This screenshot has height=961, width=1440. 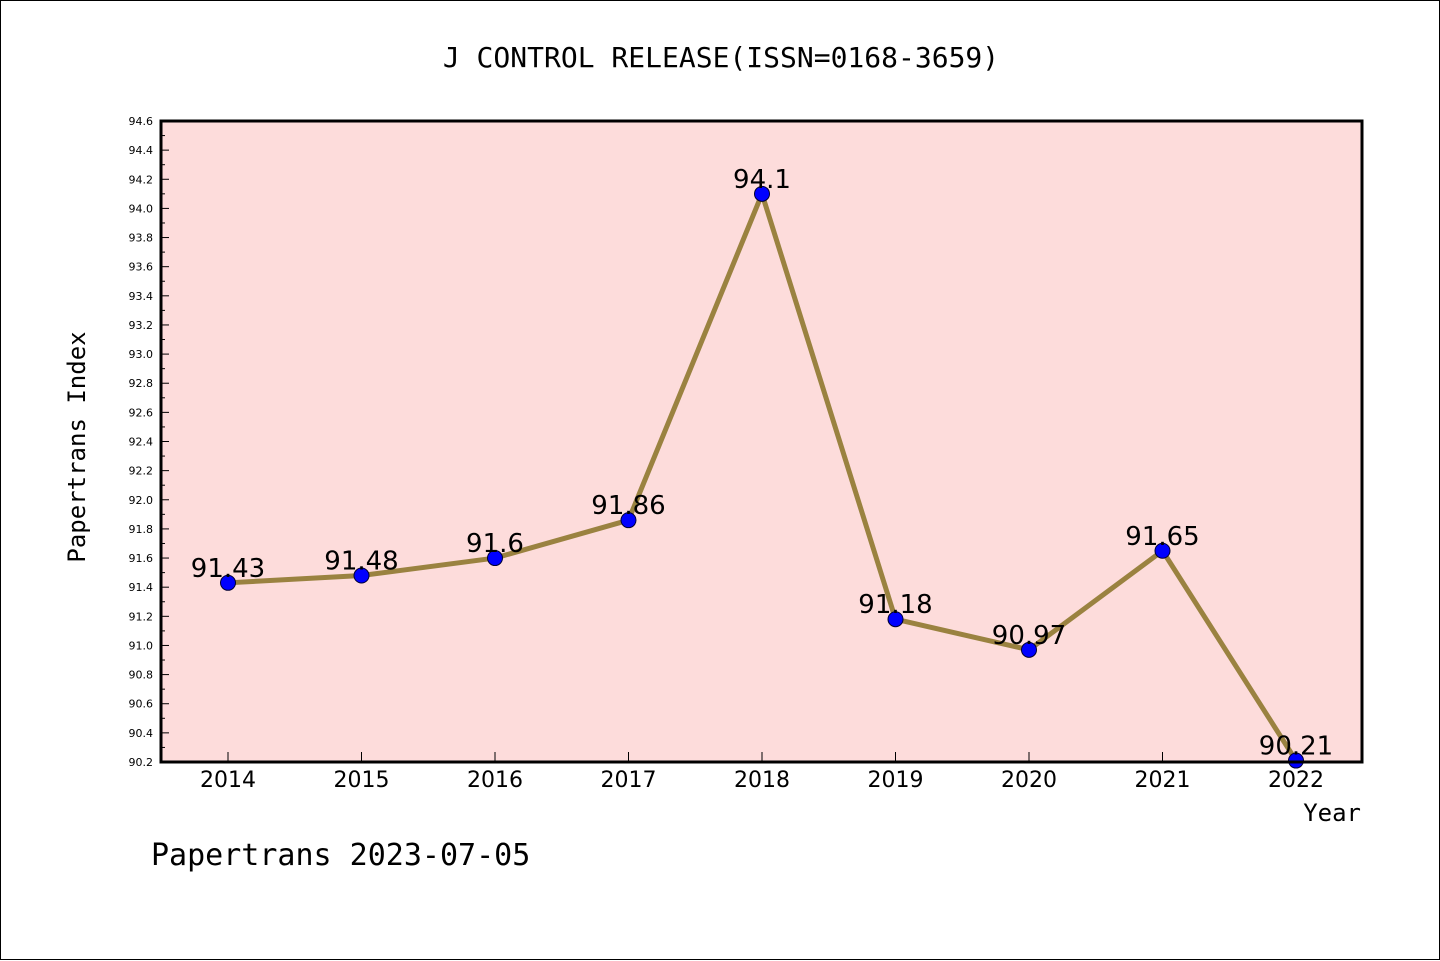 I want to click on y-tick-label: 93.4, so click(x=141, y=296).